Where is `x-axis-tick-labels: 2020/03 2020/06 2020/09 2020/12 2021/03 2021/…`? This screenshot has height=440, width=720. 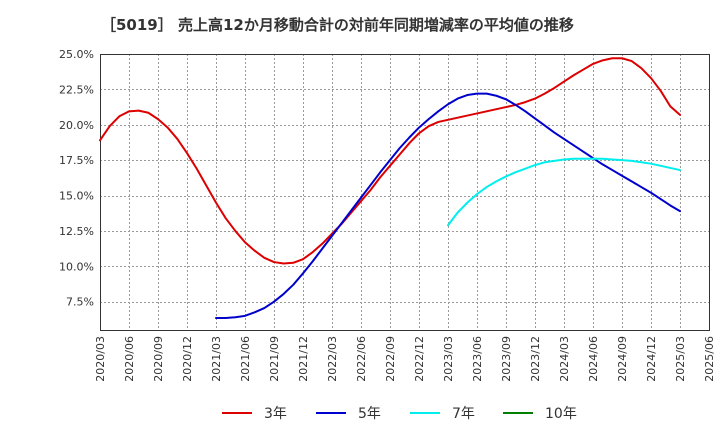 x-axis-tick-labels: 2020/03 2020/06 2020/09 2020/12 2021/03 2021/… is located at coordinates (405, 359).